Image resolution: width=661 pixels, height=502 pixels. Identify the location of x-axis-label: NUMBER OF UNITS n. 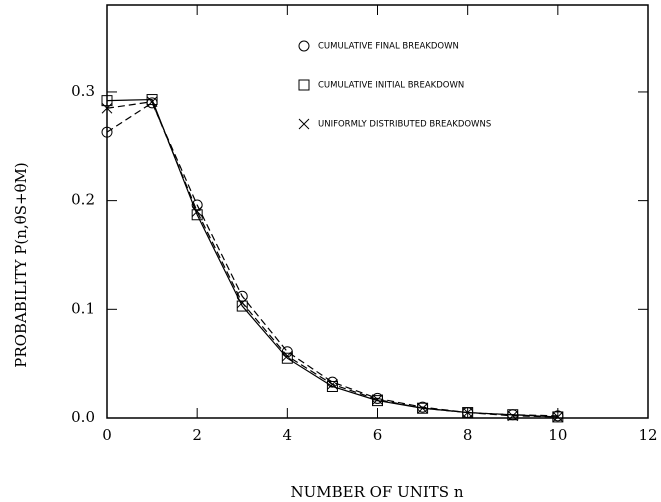
(376, 492).